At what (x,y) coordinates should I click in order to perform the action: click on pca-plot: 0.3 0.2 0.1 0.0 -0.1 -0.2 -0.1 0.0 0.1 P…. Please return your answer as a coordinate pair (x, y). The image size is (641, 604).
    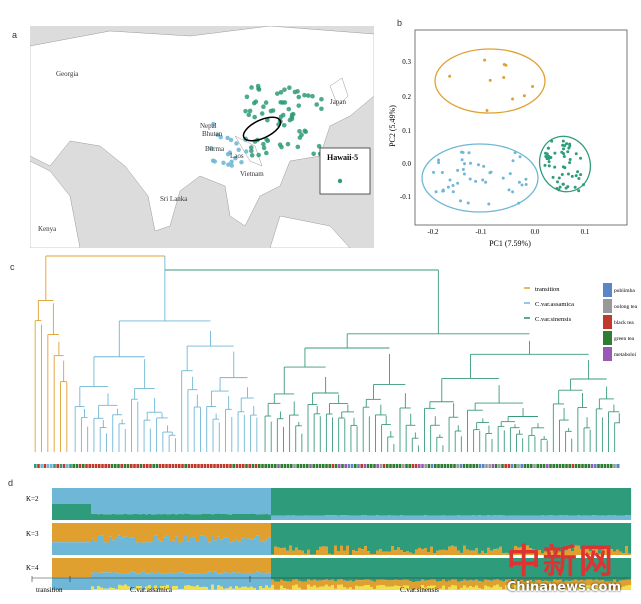
    Looking at the image, I should click on (510, 140).